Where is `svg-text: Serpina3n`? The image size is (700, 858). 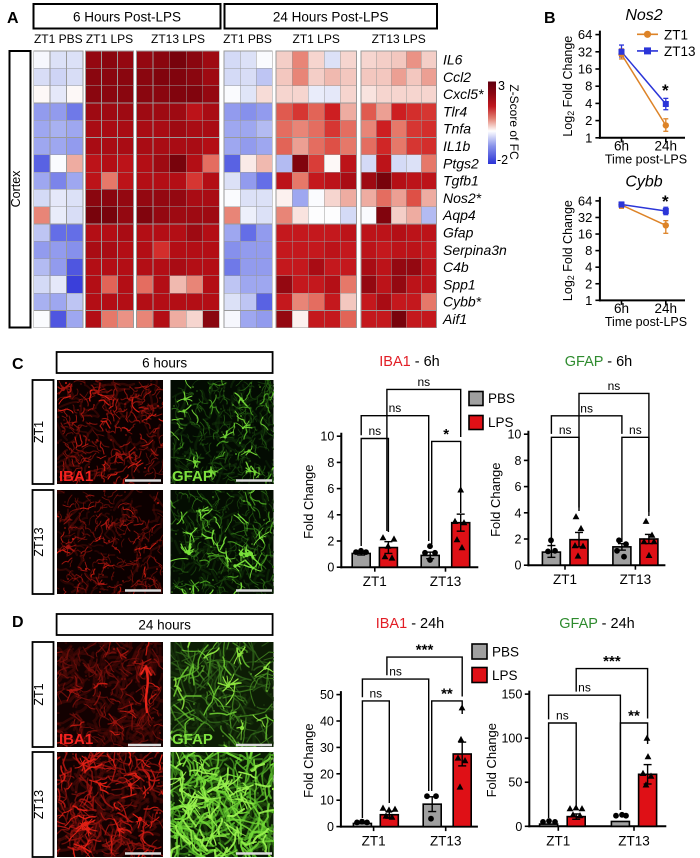 svg-text: Serpina3n is located at coordinates (475, 250).